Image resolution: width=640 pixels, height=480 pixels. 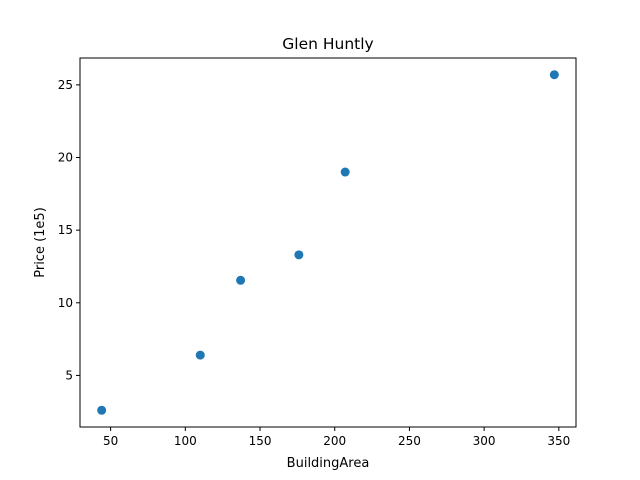 What do you see at coordinates (484, 441) in the screenshot?
I see `x-tick-label: 300` at bounding box center [484, 441].